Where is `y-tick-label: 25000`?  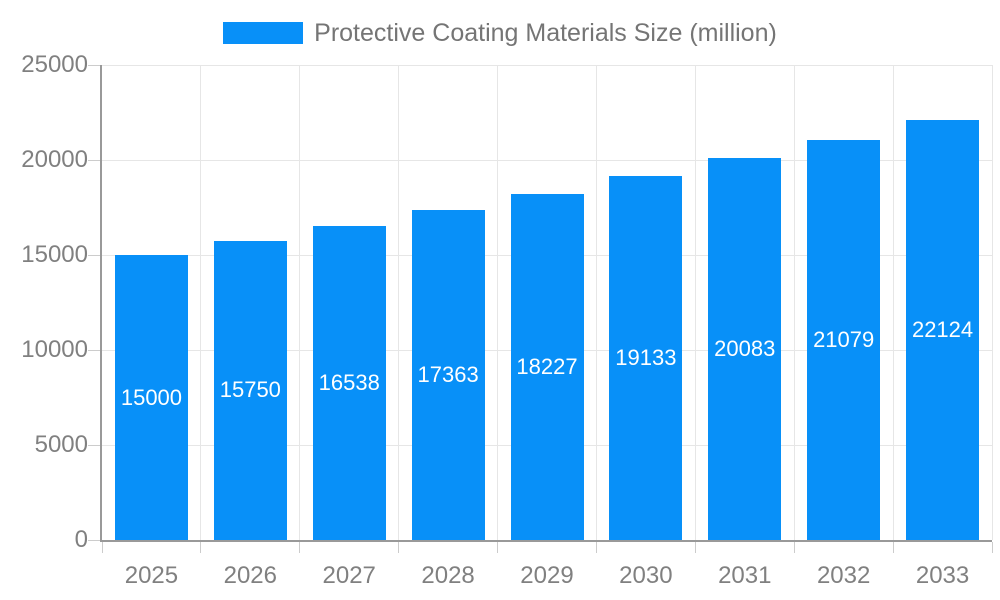
y-tick-label: 25000 is located at coordinates (54, 64).